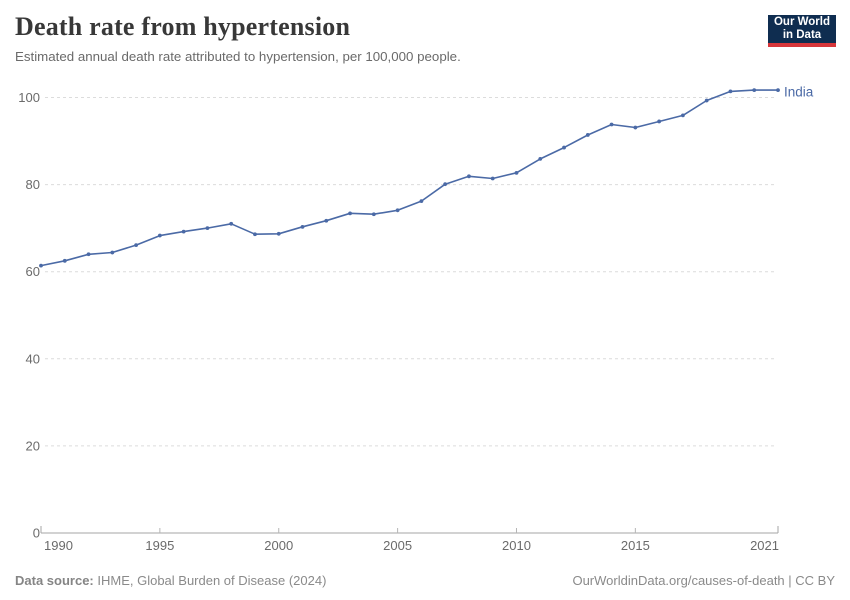  What do you see at coordinates (231, 223) in the screenshot?
I see `data-point-1998` at bounding box center [231, 223].